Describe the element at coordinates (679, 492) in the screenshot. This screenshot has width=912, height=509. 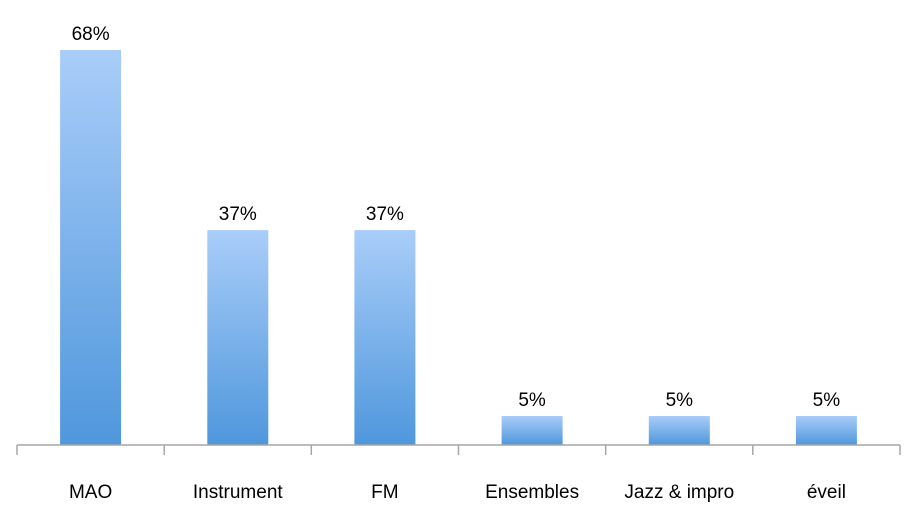
I see `category-label-4: Jazz & impro` at that location.